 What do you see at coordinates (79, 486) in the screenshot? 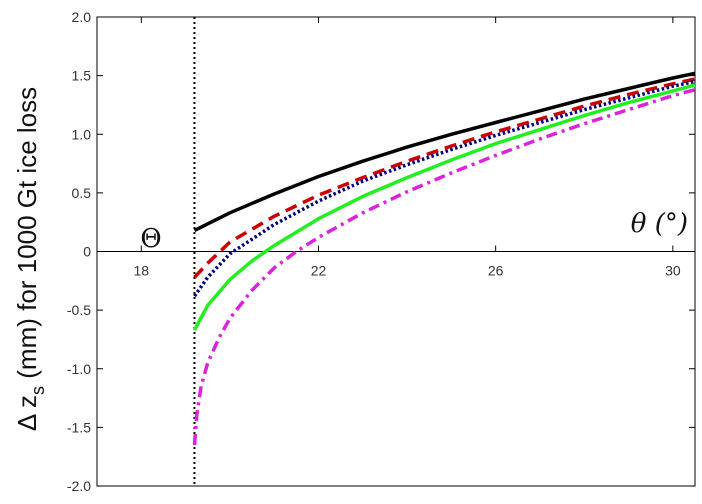
I see `y-tick-label: -2.0` at bounding box center [79, 486].